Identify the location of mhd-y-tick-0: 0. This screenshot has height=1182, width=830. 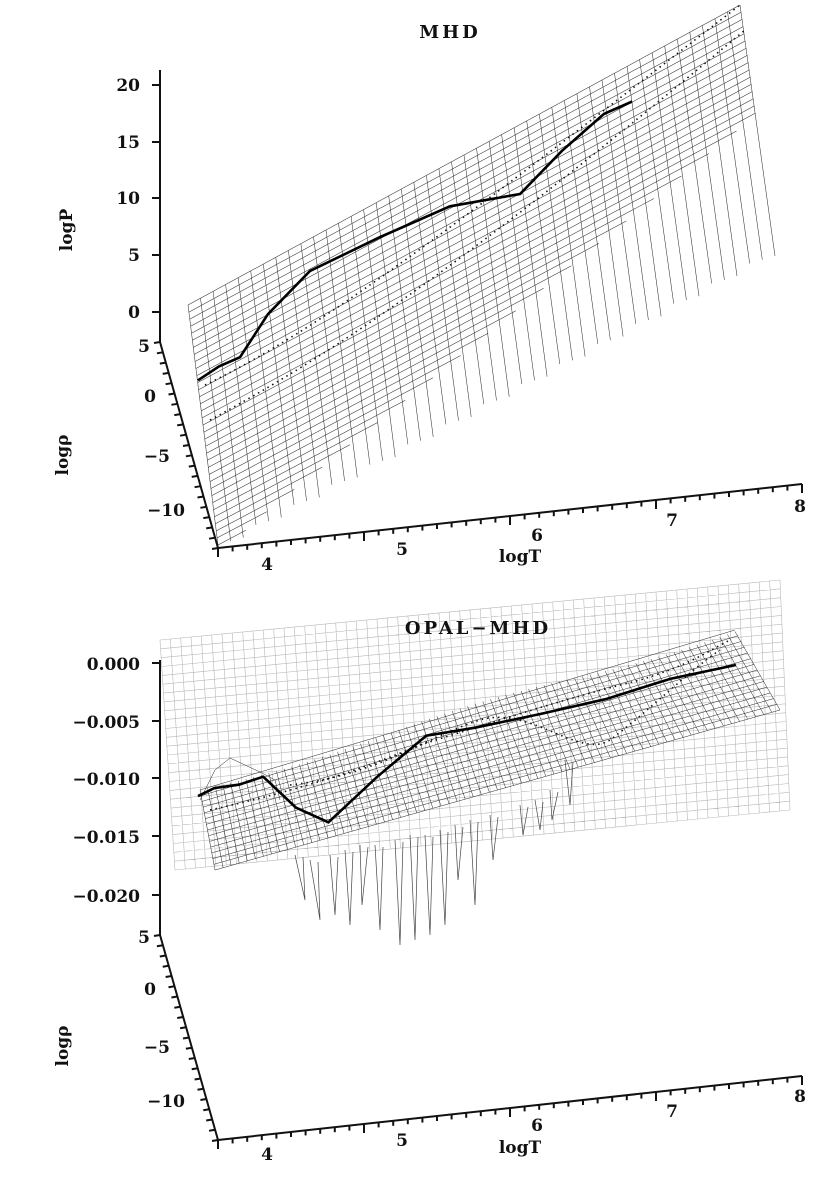
(150, 397).